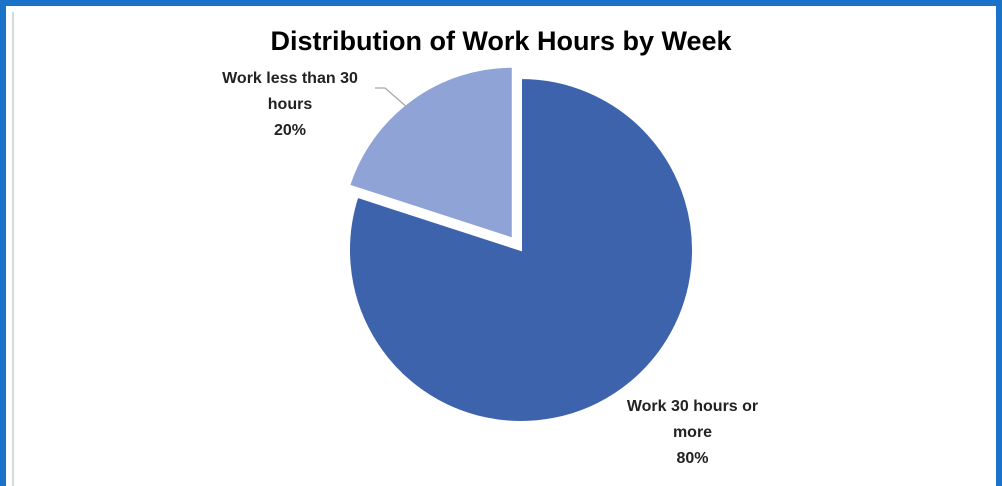 This screenshot has height=486, width=1002. Describe the element at coordinates (692, 406) in the screenshot. I see `slice-label-line: Work 30 hours or` at that location.